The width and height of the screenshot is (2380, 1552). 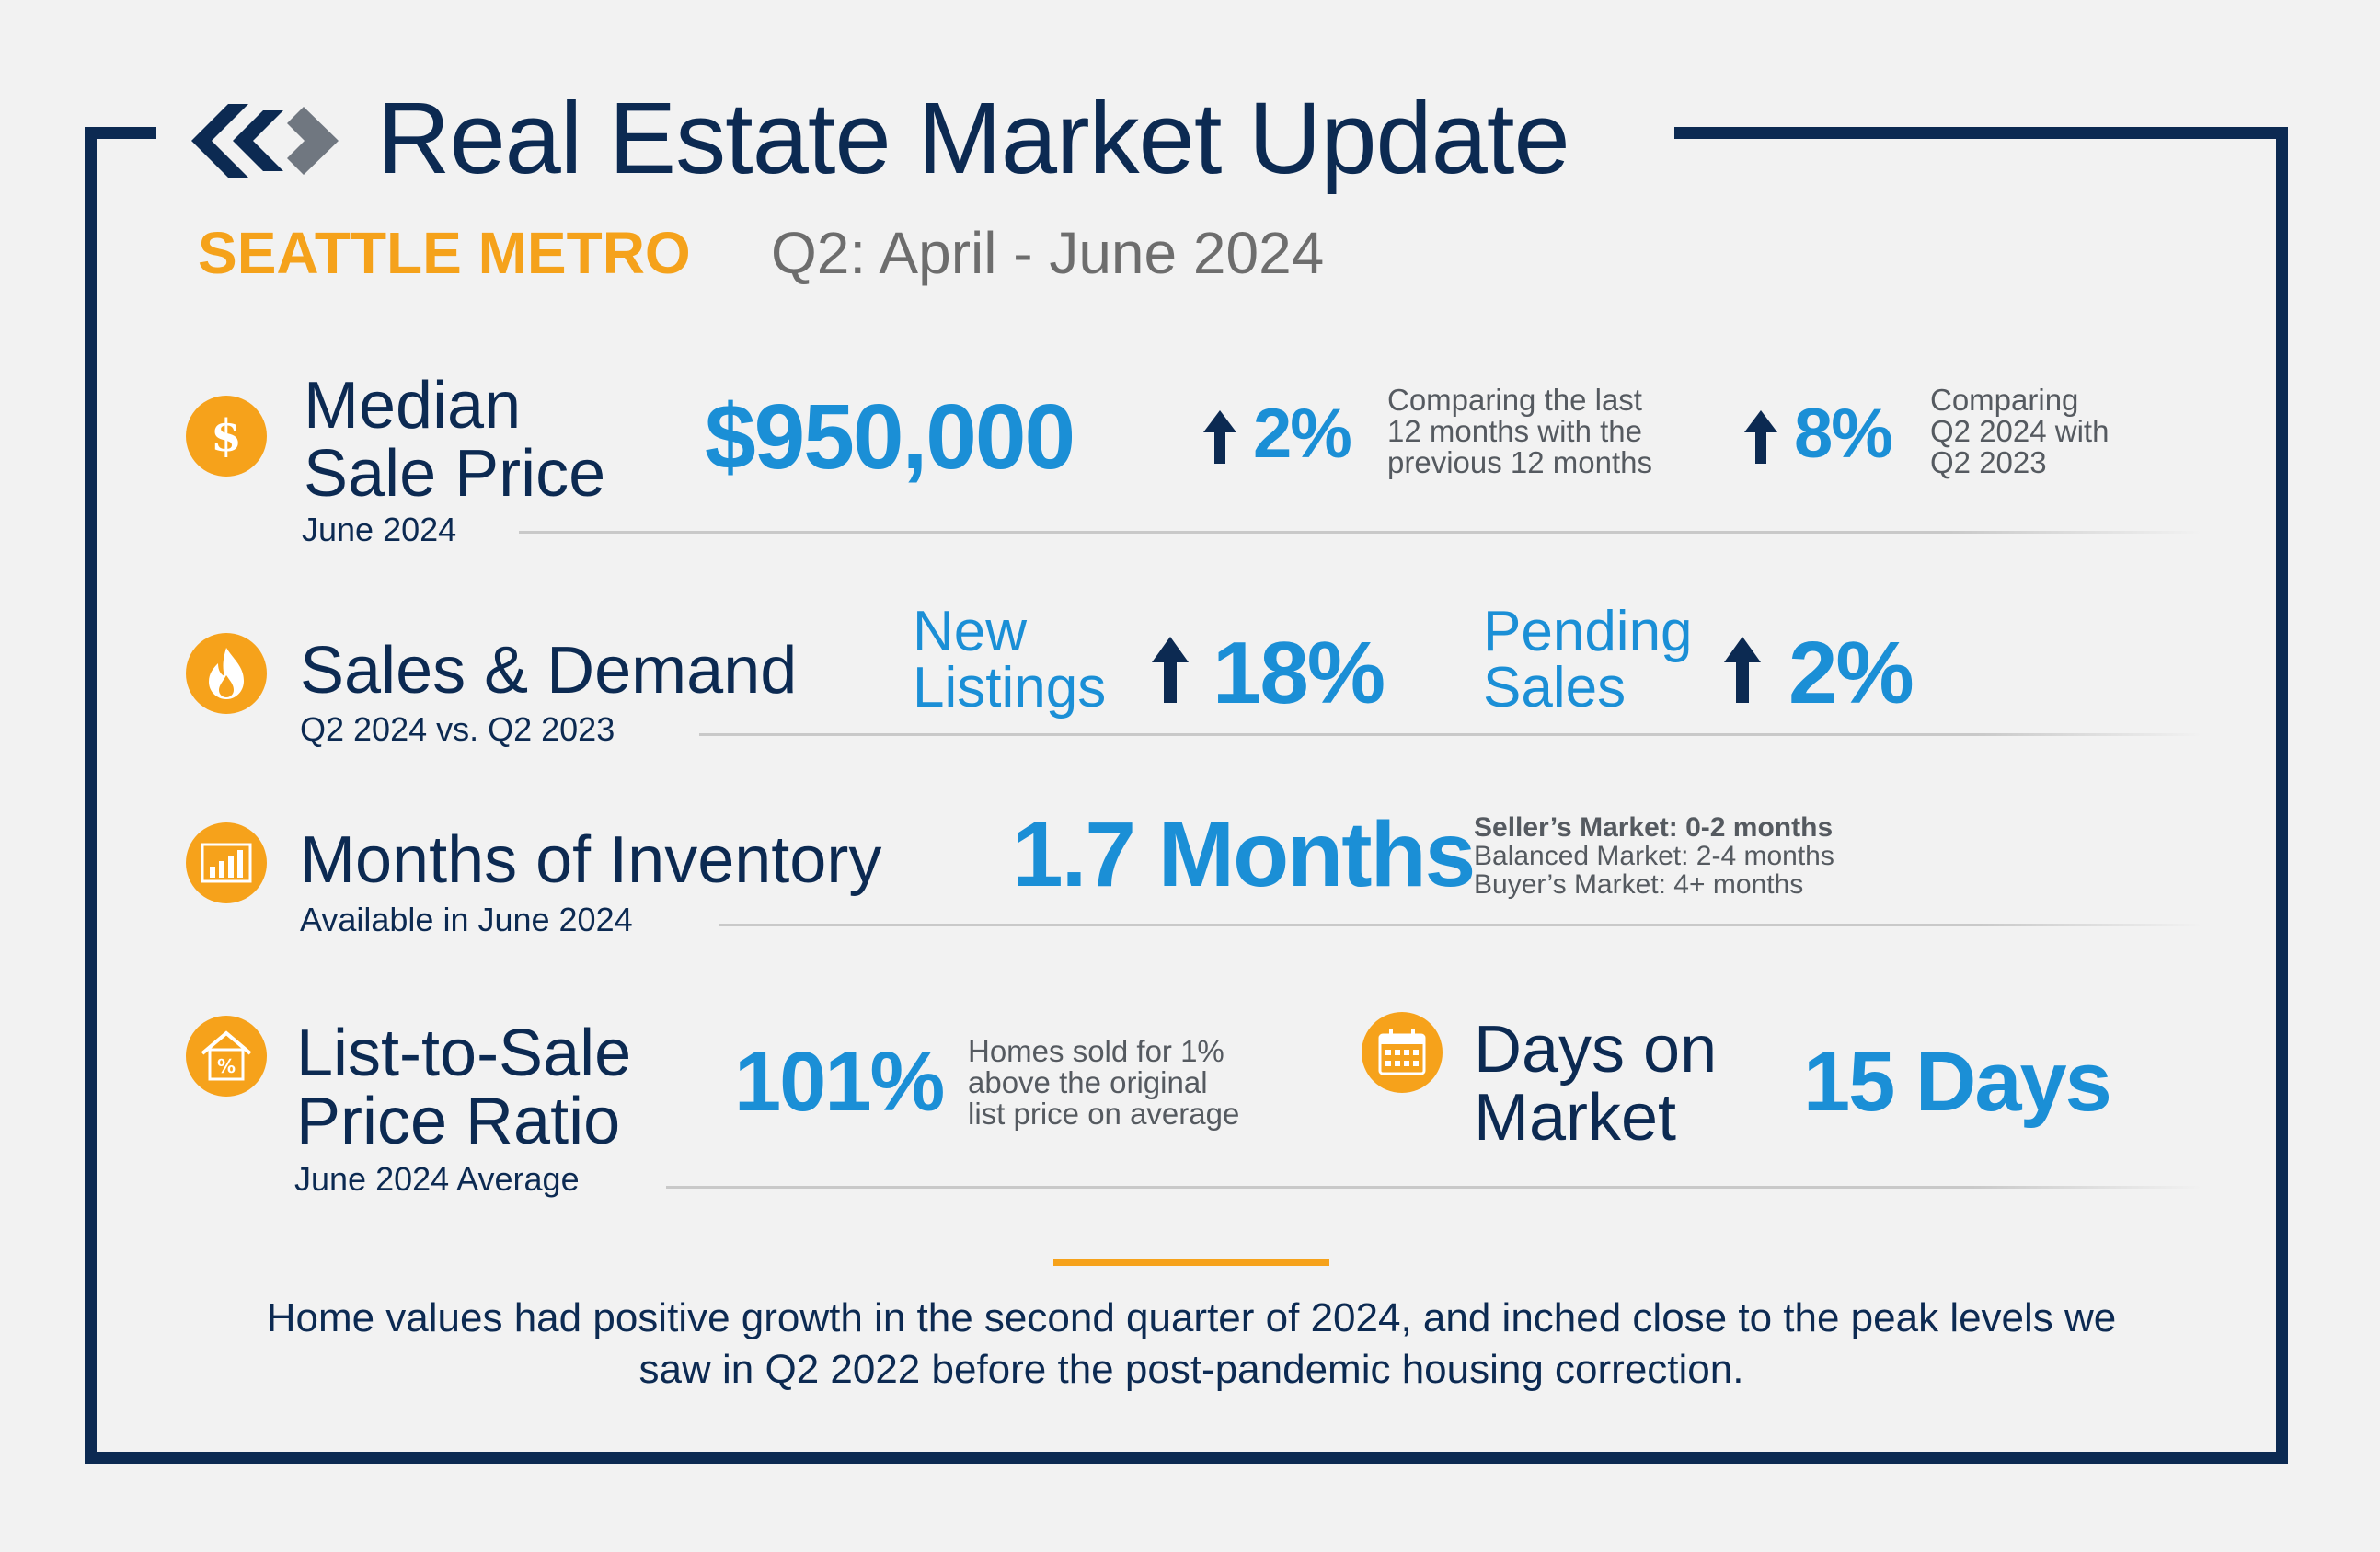 What do you see at coordinates (839, 1082) in the screenshot?
I see `list-to-sale-value: 101%` at bounding box center [839, 1082].